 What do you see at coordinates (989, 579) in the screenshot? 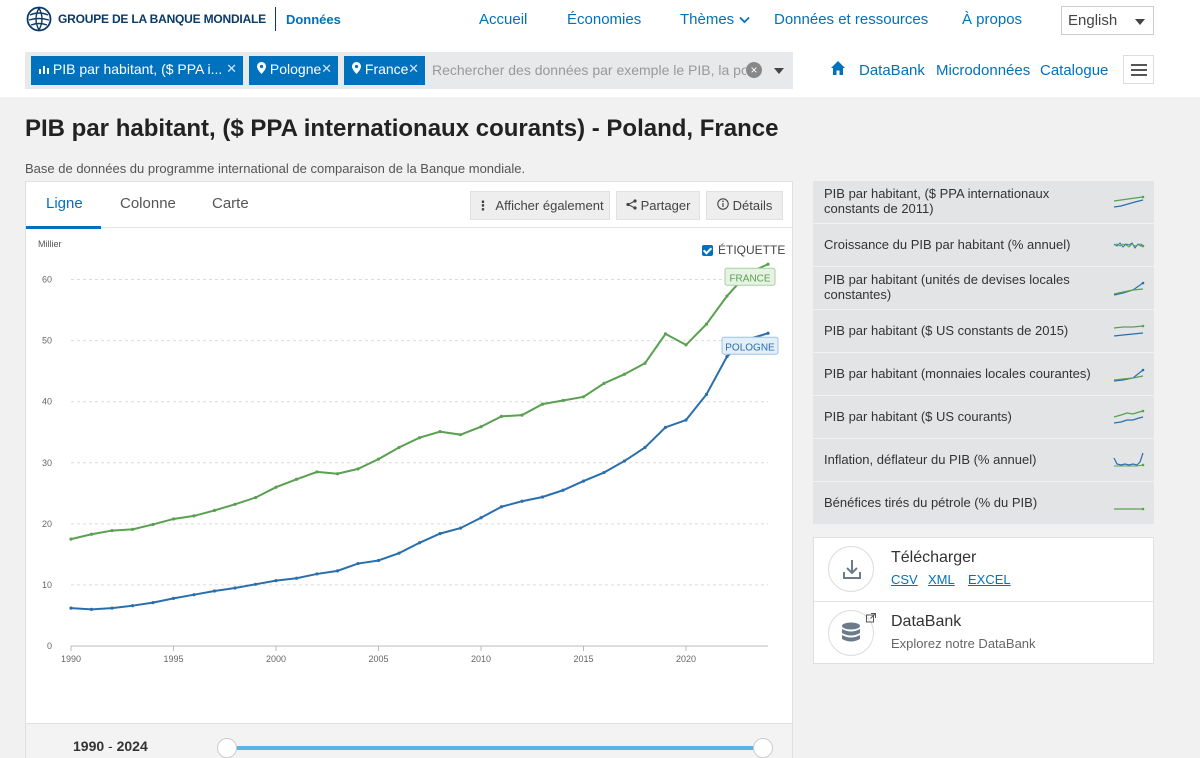
I see `download-excel-link: EXCEL` at bounding box center [989, 579].